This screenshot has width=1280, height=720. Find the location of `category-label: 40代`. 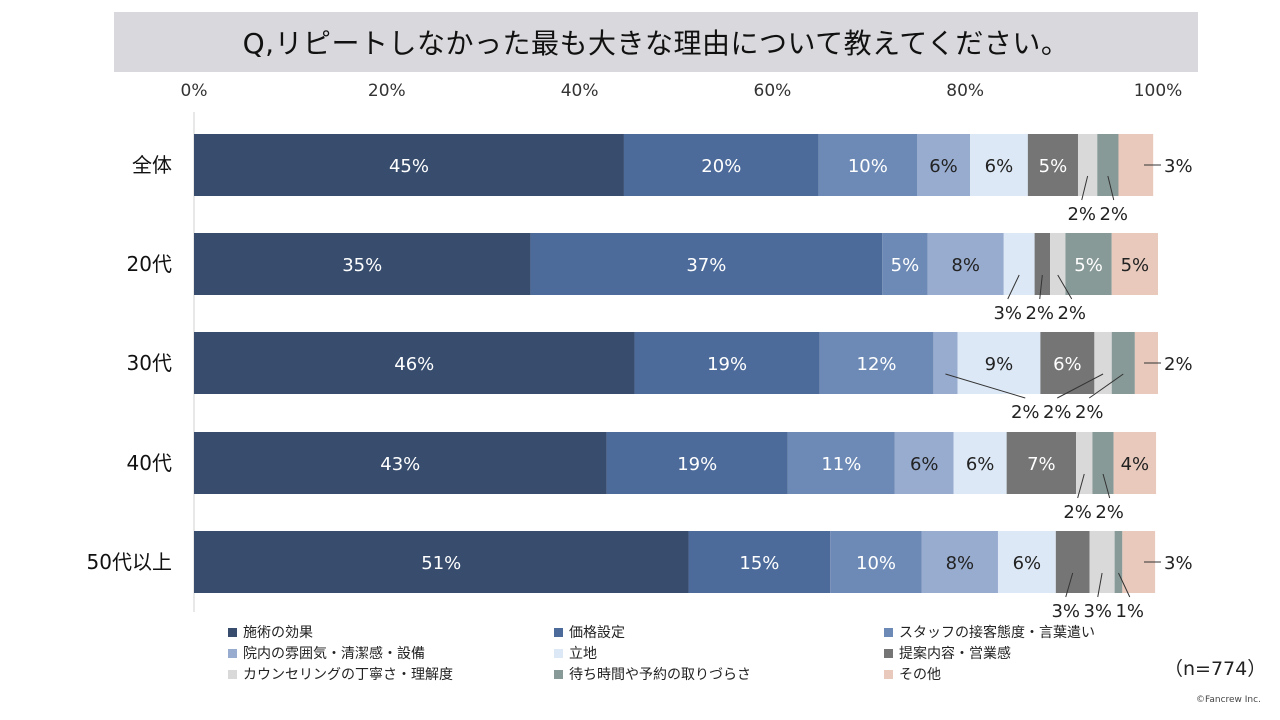

category-label: 40代 is located at coordinates (149, 463).